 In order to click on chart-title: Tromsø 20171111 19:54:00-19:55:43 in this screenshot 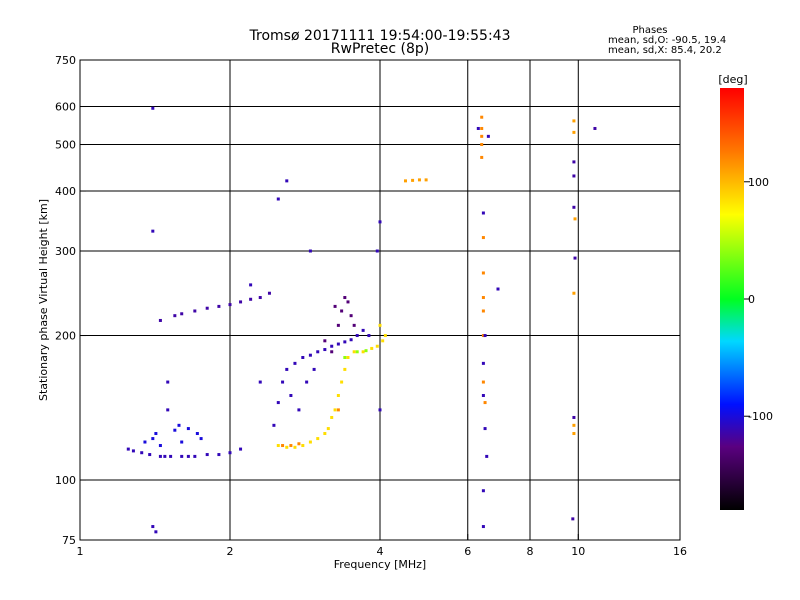, I will do `click(380, 36)`.